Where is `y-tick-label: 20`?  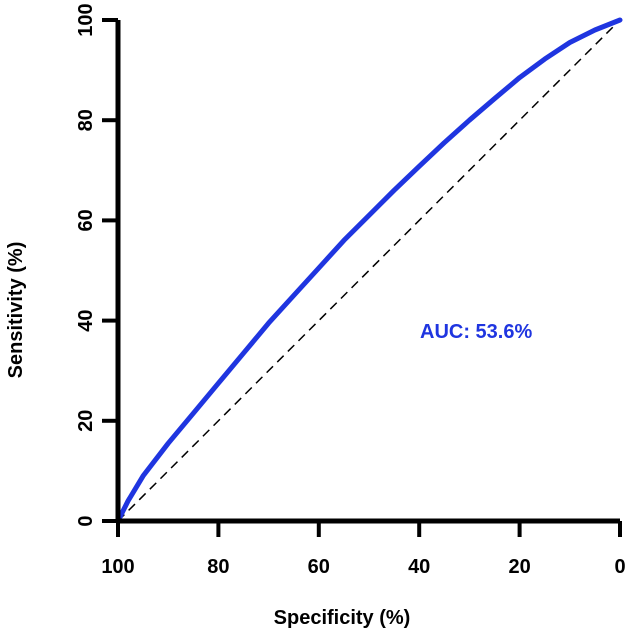
y-tick-label: 20 is located at coordinates (86, 421).